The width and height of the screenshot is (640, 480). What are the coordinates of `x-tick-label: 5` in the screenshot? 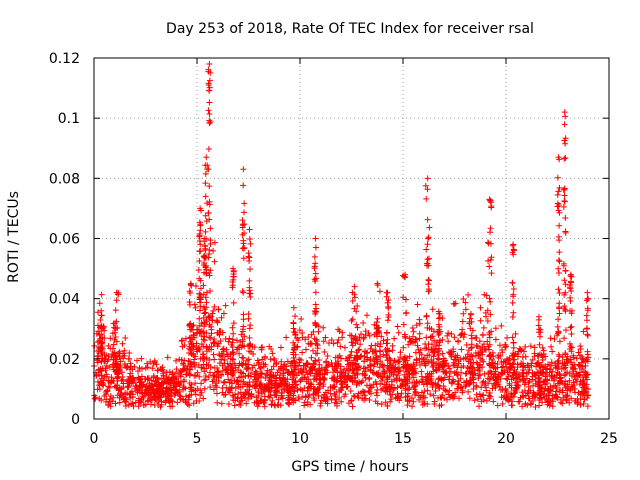 It's located at (197, 439).